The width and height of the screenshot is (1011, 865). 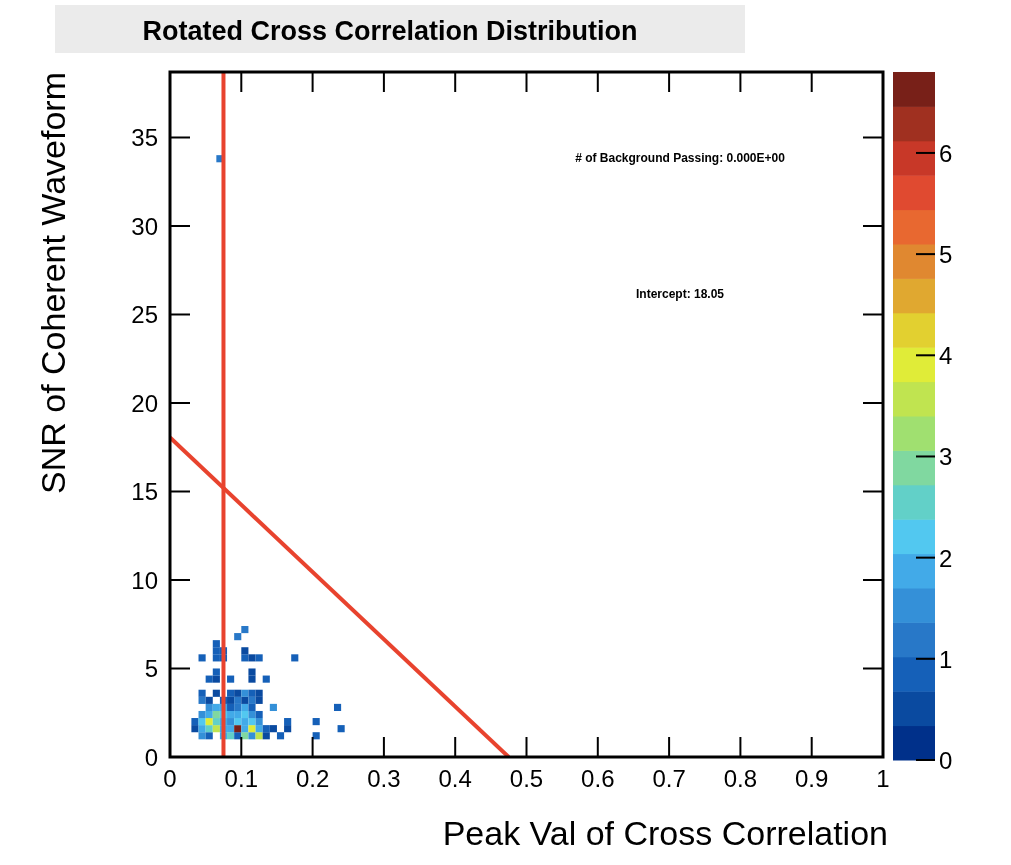 What do you see at coordinates (946, 457) in the screenshot?
I see `color-bar-label: 3` at bounding box center [946, 457].